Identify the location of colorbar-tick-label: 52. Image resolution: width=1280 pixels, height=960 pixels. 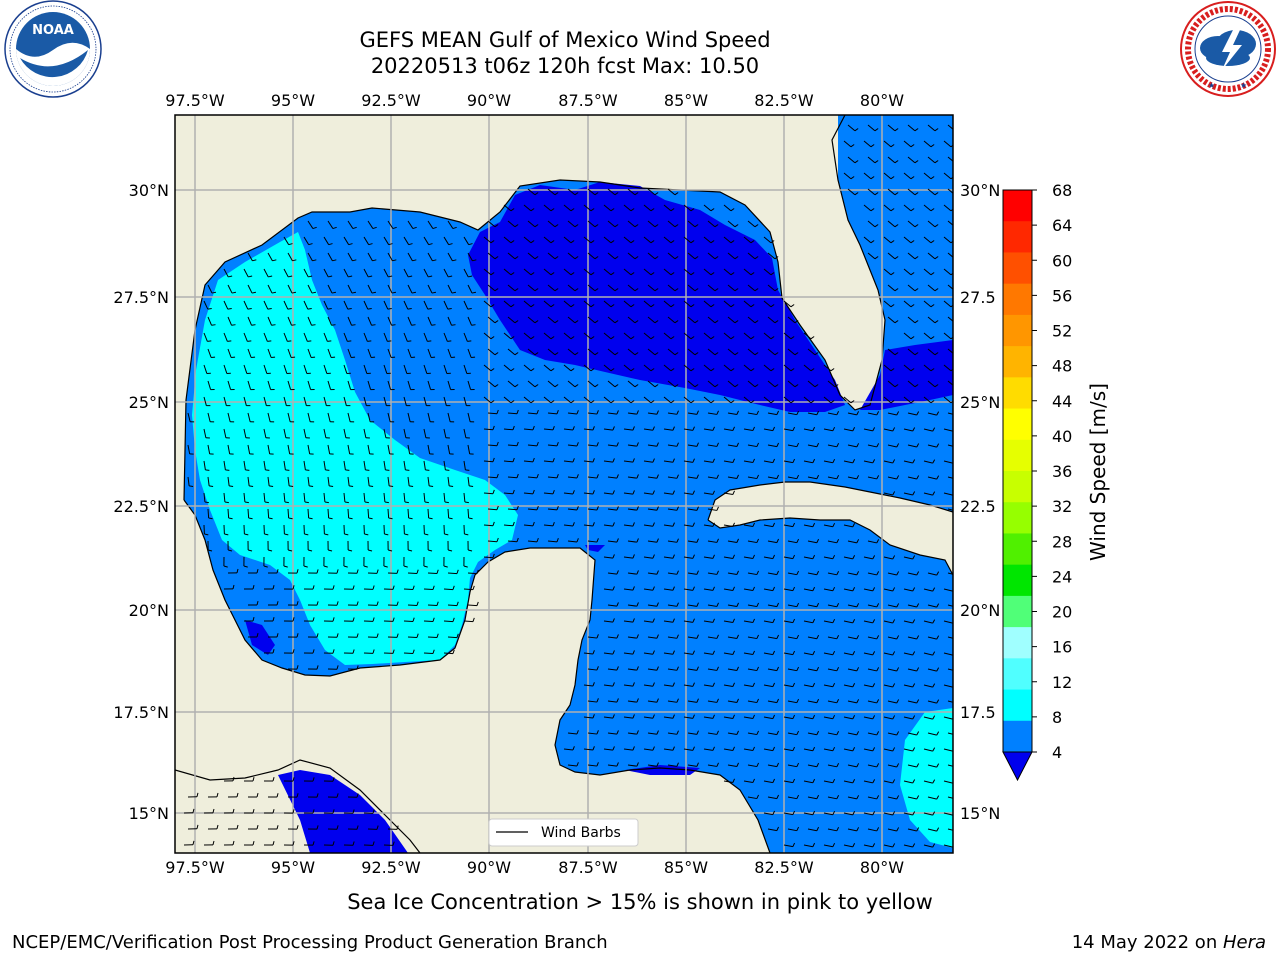
(1062, 331).